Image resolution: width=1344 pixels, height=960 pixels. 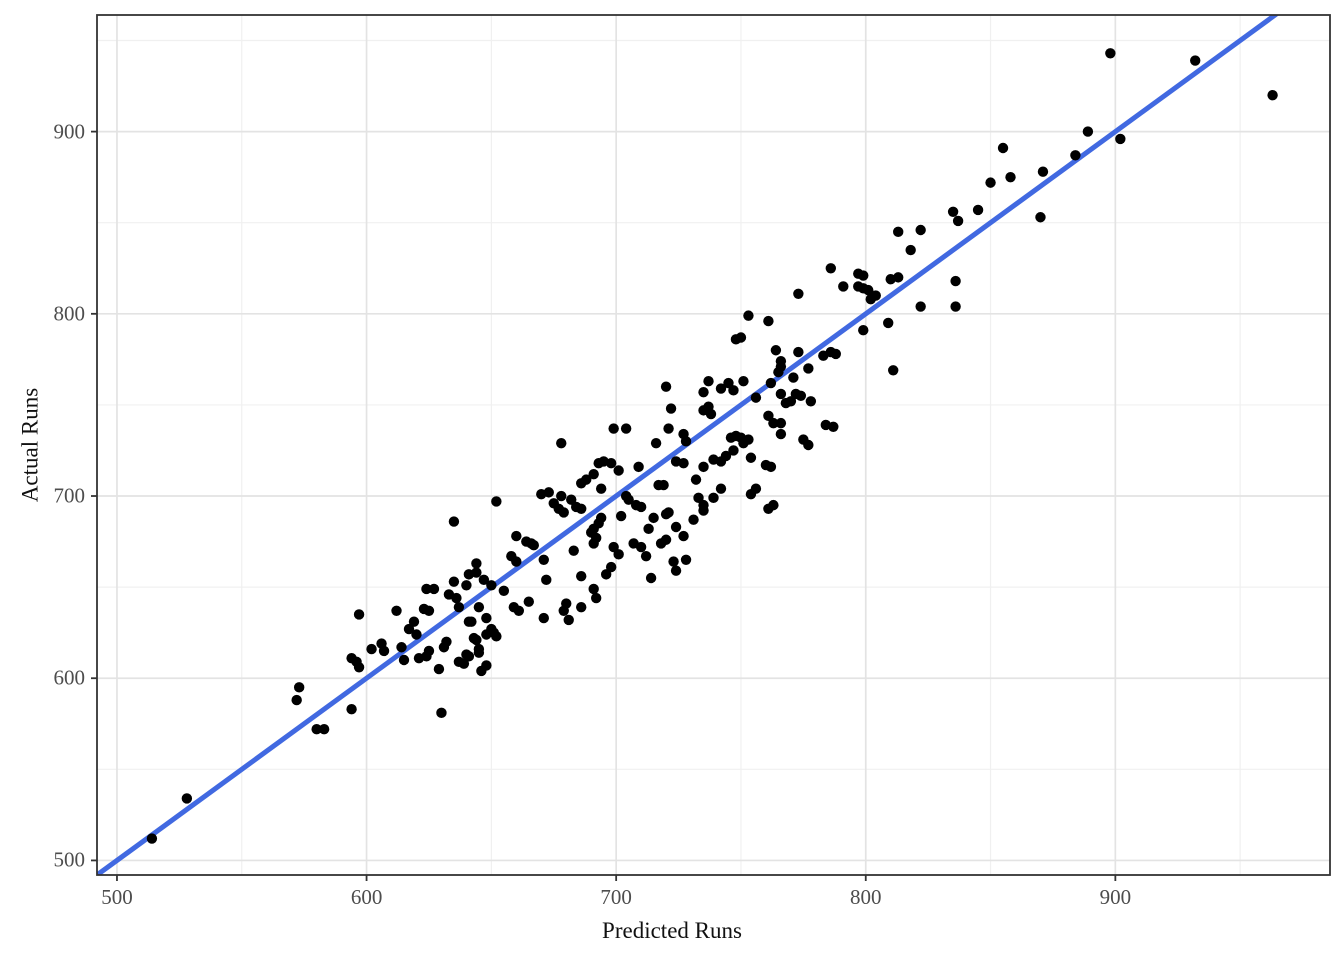 What do you see at coordinates (117, 897) in the screenshot?
I see `x-tick-label: 500` at bounding box center [117, 897].